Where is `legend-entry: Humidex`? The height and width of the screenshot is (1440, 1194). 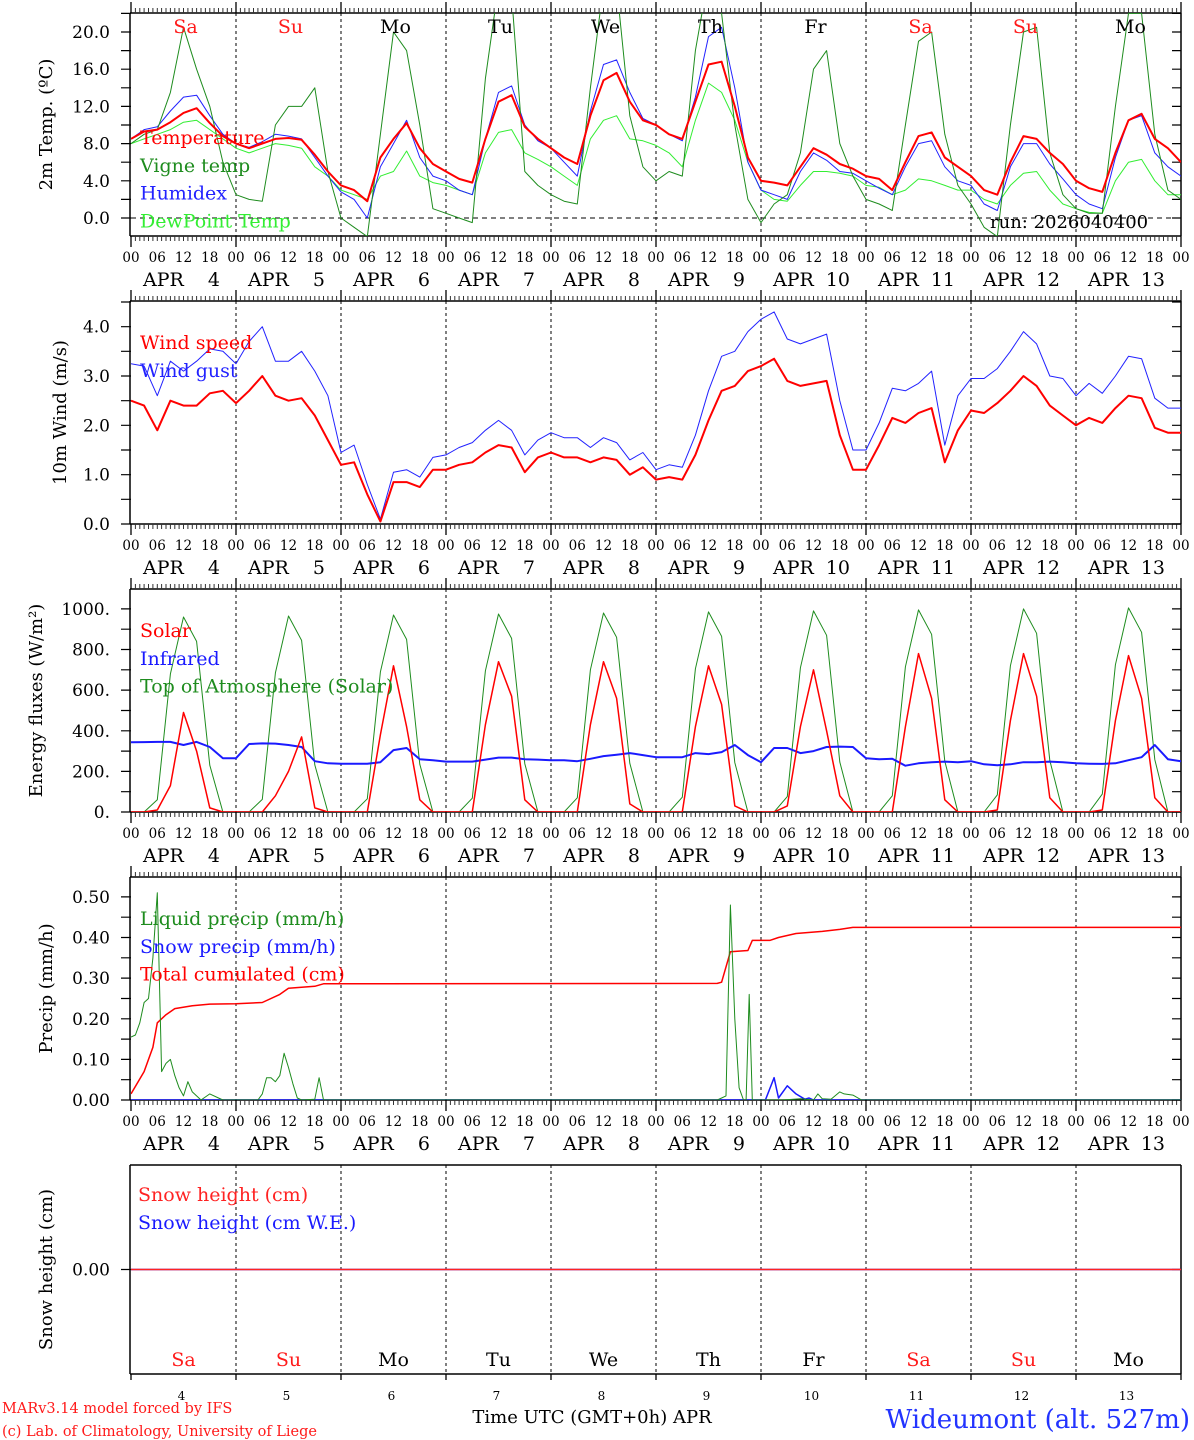 legend-entry: Humidex is located at coordinates (183, 194).